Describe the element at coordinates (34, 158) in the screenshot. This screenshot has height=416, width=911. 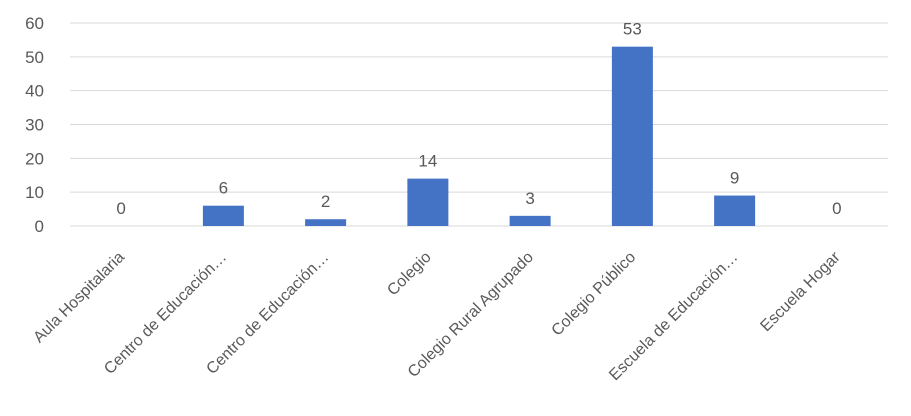
I see `y-tick-label: 20` at that location.